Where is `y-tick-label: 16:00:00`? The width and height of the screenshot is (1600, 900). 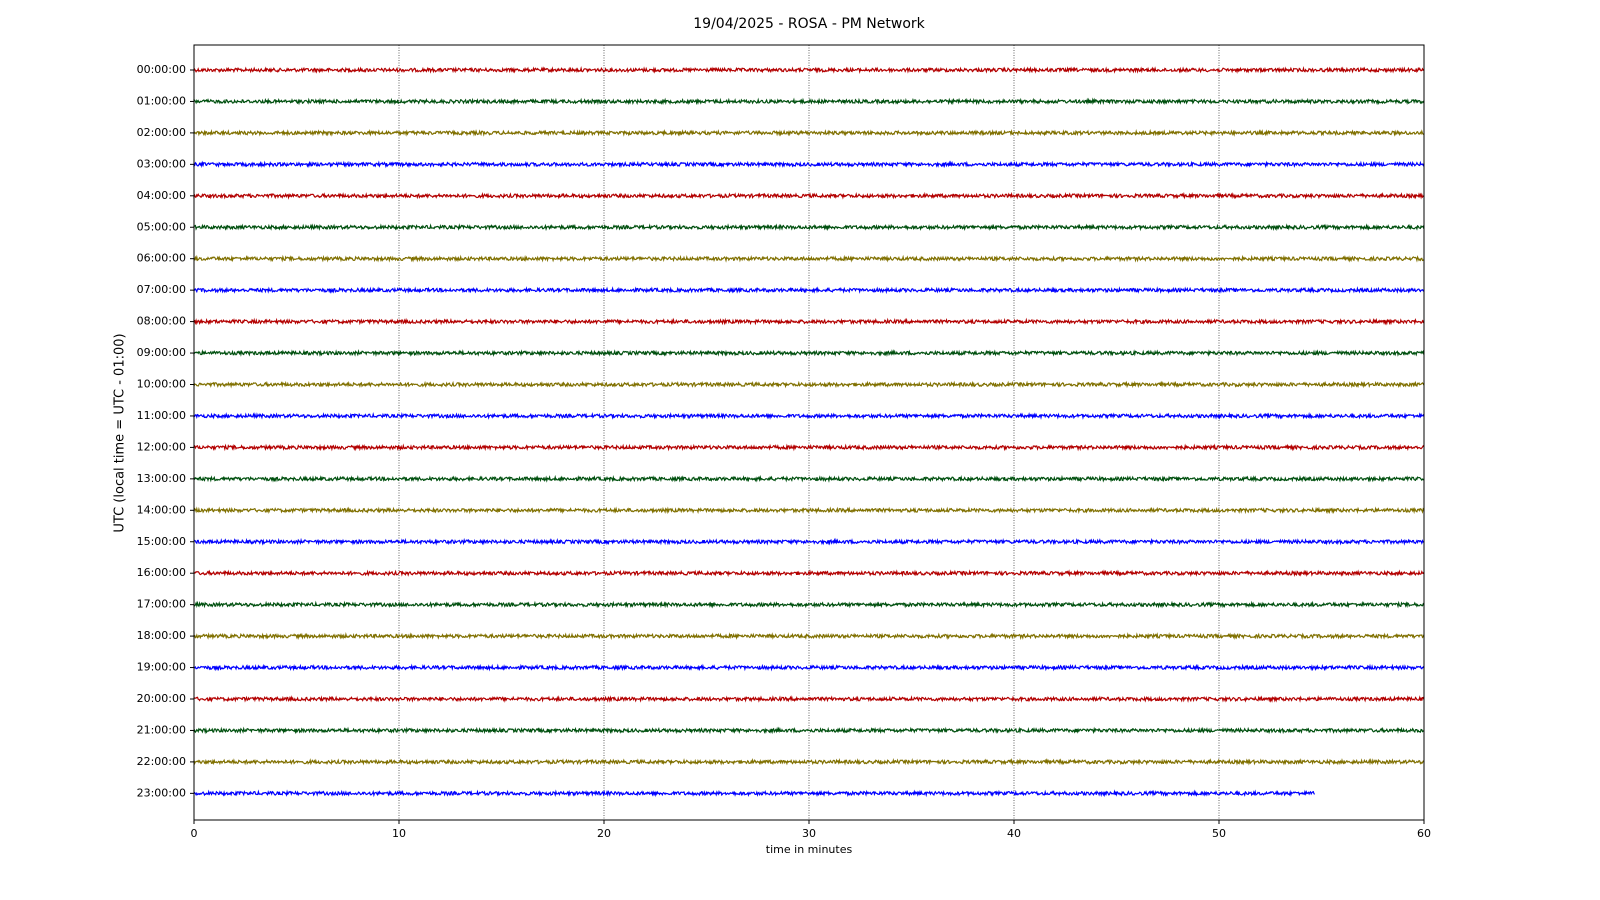 y-tick-label: 16:00:00 is located at coordinates (161, 572).